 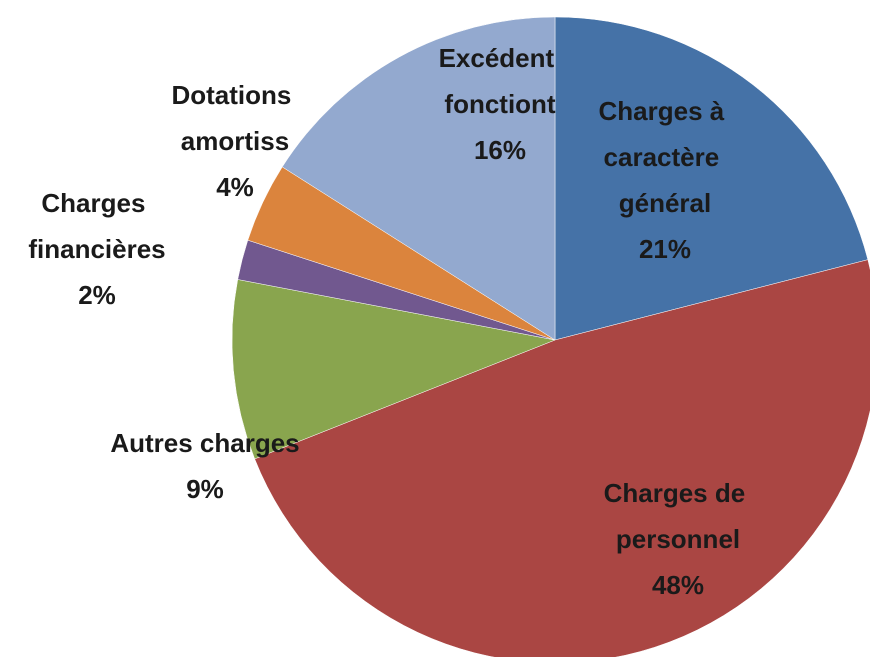 I want to click on slice-value-label: 4%, so click(x=235, y=187).